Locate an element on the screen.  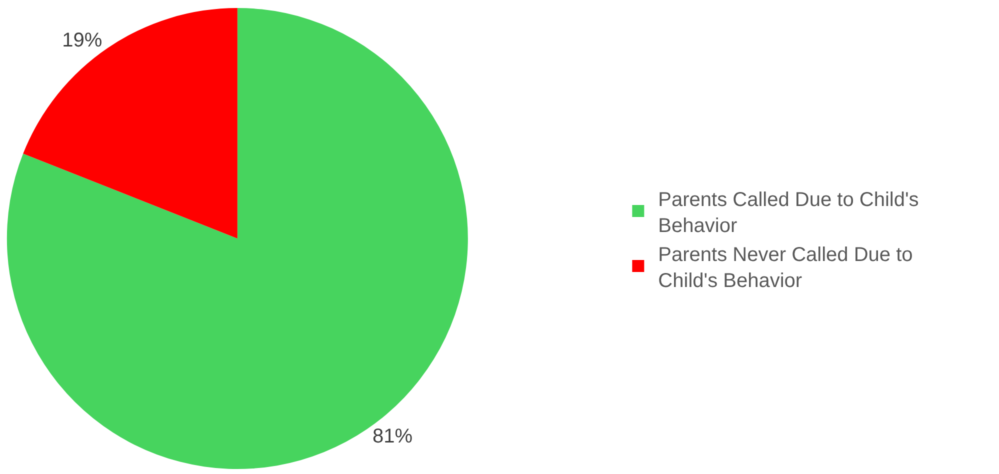
data-label: 81% is located at coordinates (392, 437).